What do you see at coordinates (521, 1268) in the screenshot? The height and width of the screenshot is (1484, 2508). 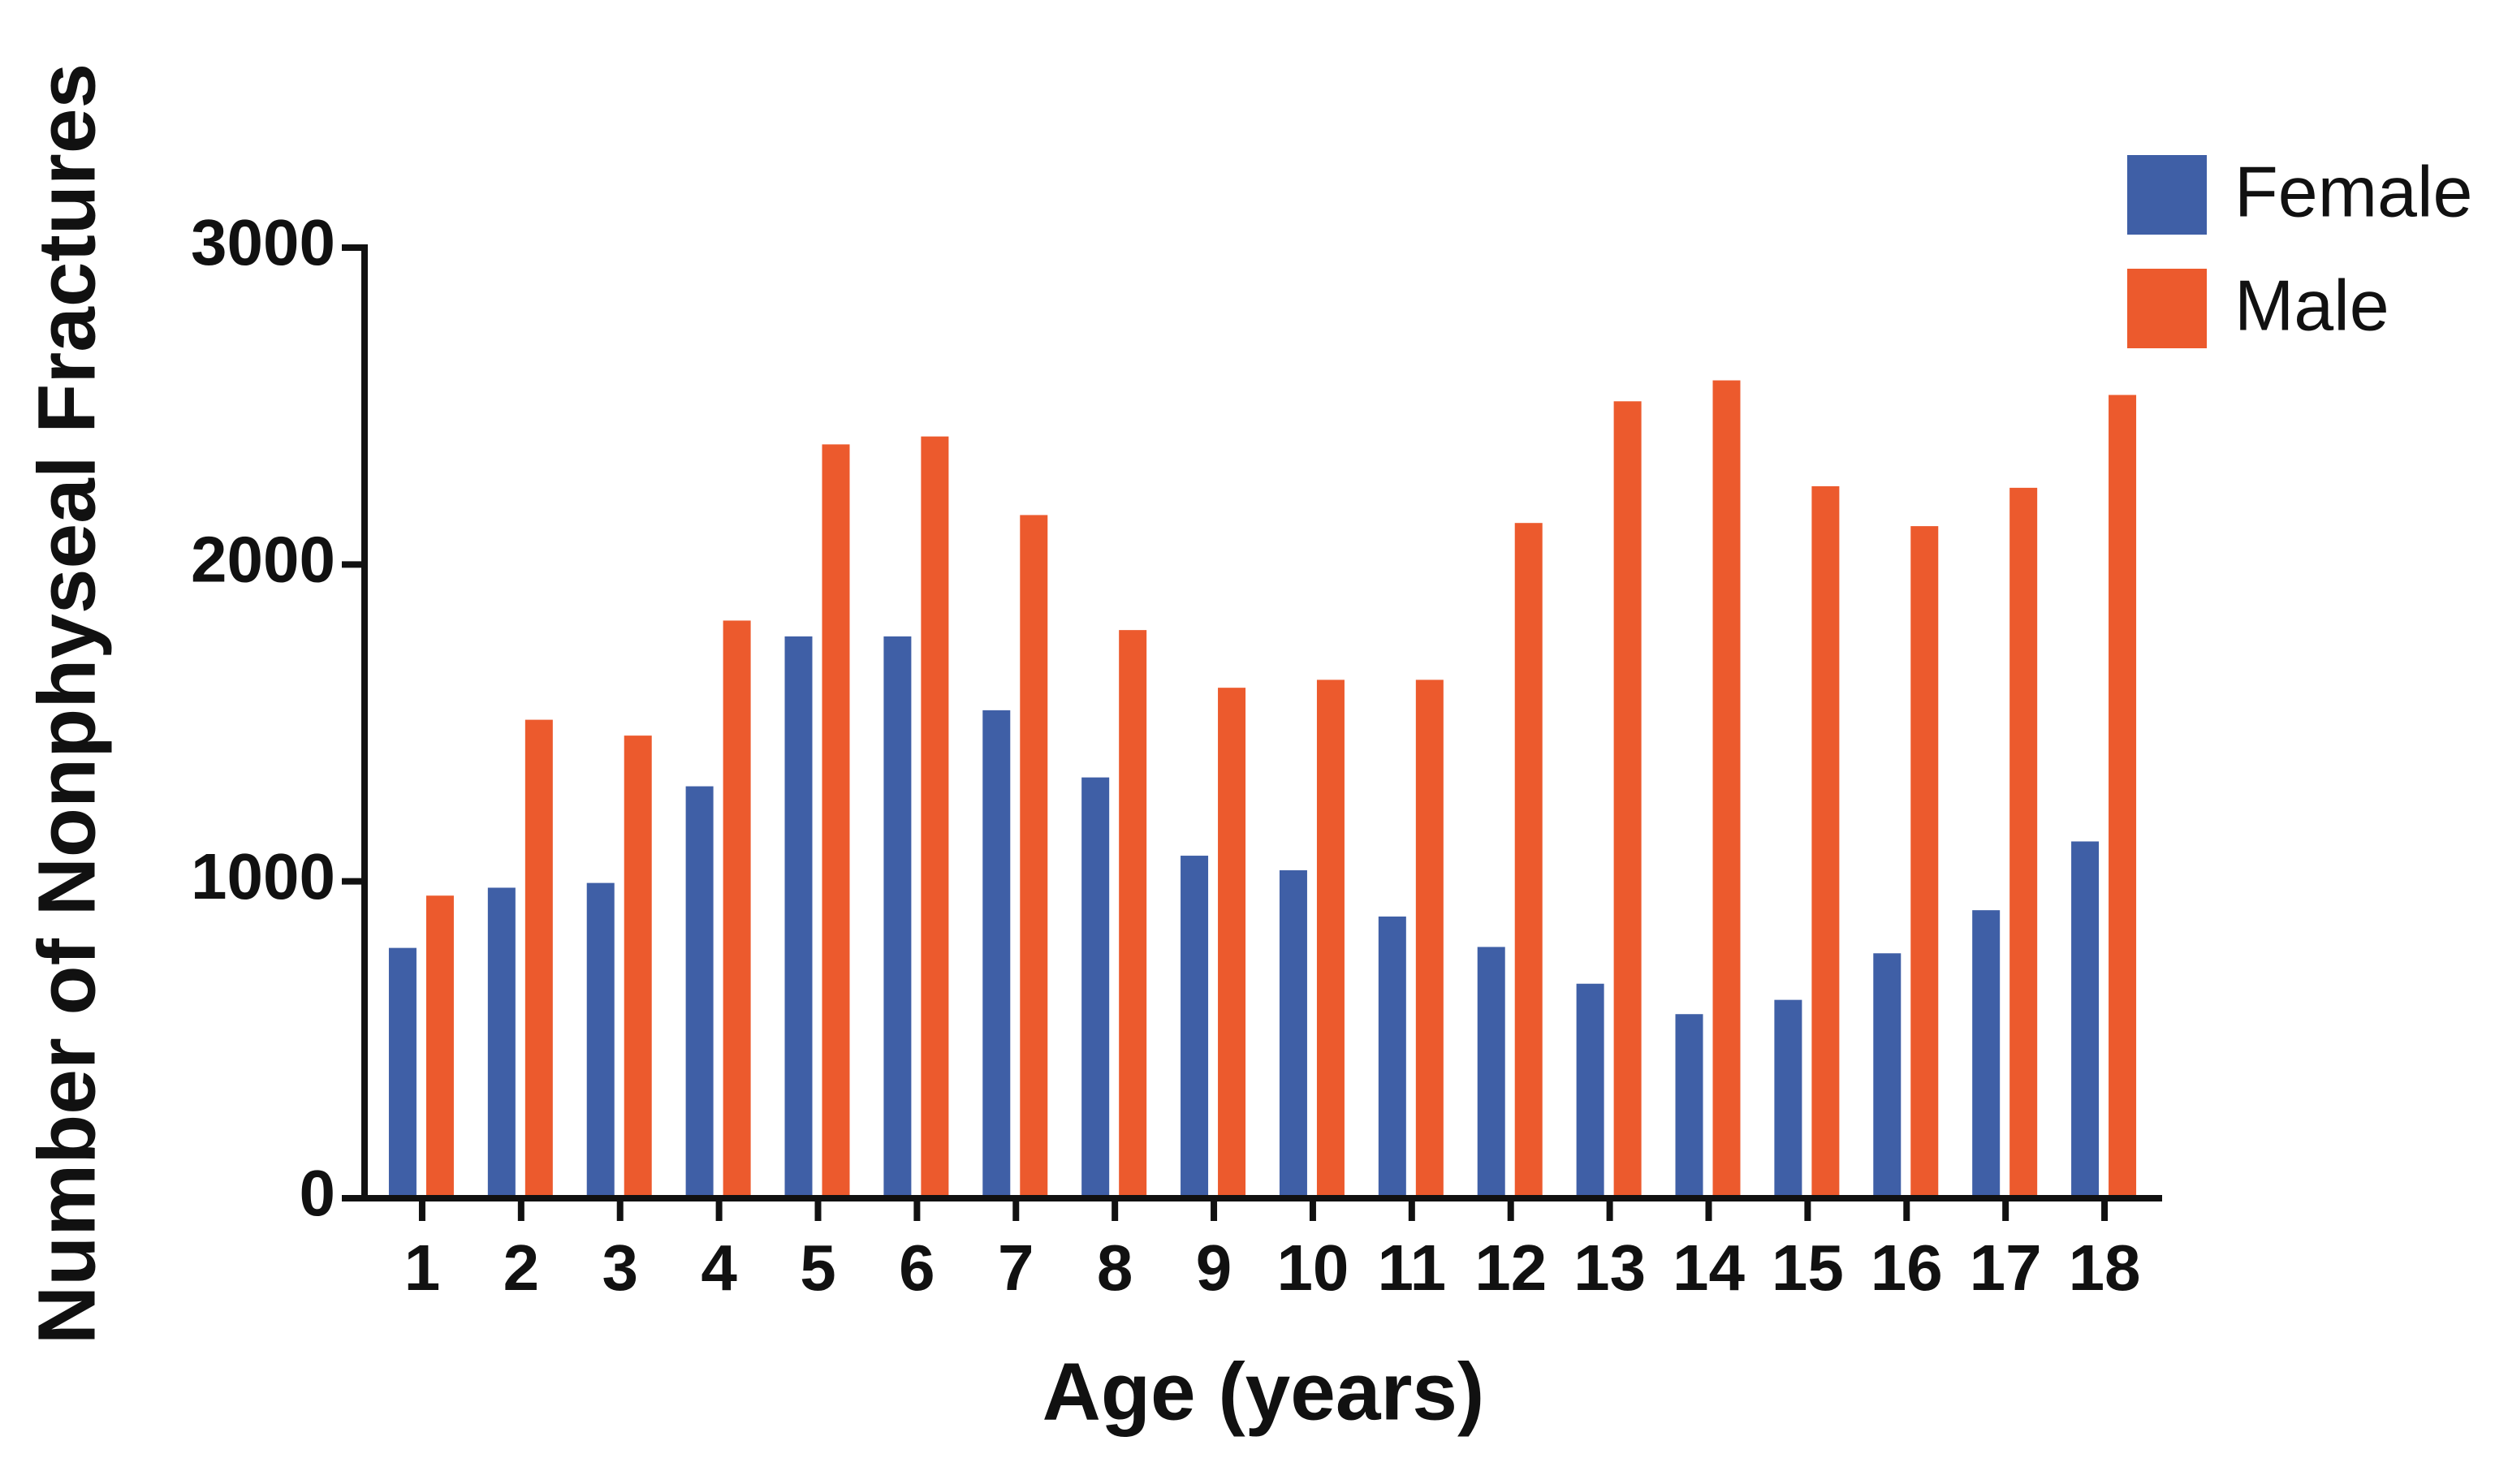 I see `x-tick-label: 2` at bounding box center [521, 1268].